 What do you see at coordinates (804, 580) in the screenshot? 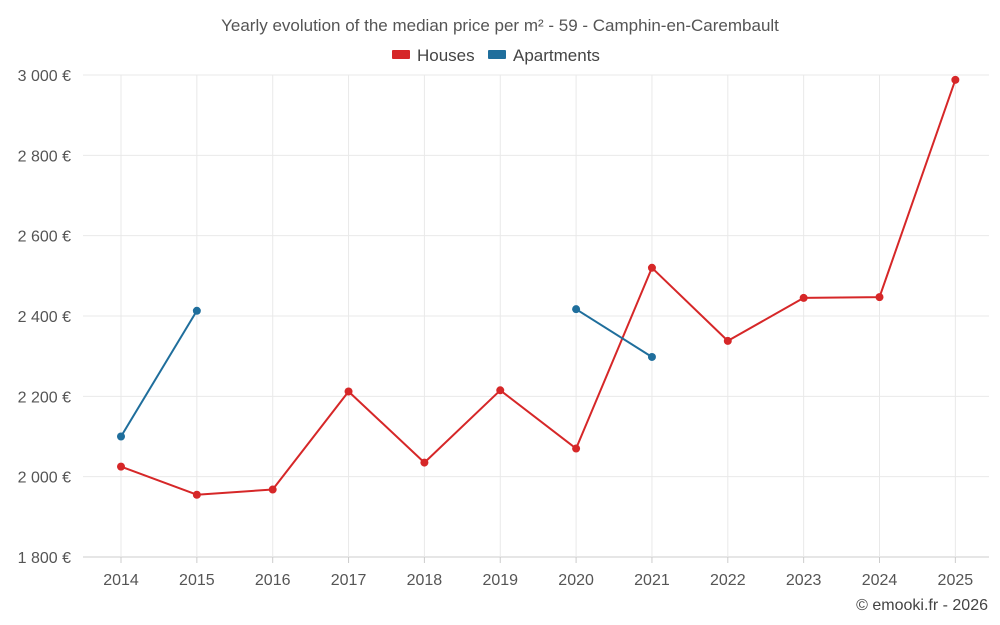
I see `x-tick-label: 2023` at bounding box center [804, 580].